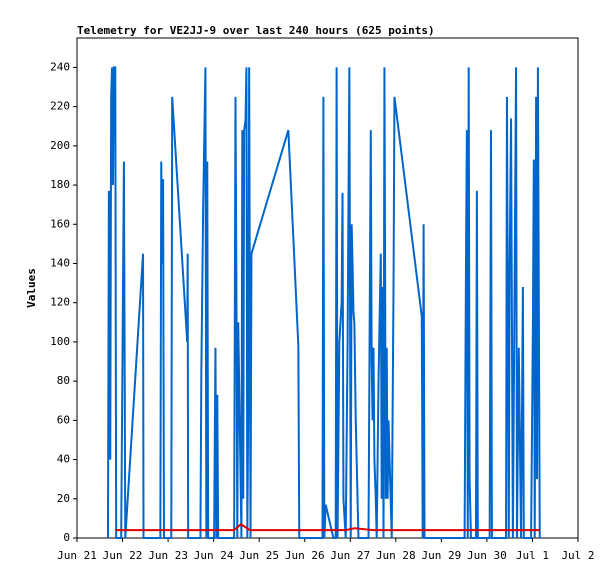  Describe the element at coordinates (487, 555) in the screenshot. I see `x-tick-label: Jun 30` at that location.